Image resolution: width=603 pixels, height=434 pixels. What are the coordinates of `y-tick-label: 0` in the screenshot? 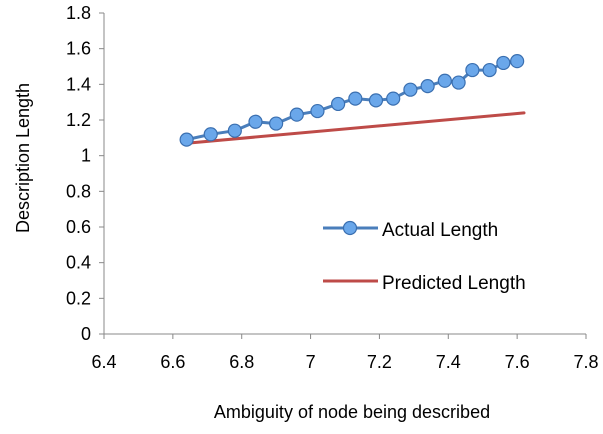 It's located at (86, 334).